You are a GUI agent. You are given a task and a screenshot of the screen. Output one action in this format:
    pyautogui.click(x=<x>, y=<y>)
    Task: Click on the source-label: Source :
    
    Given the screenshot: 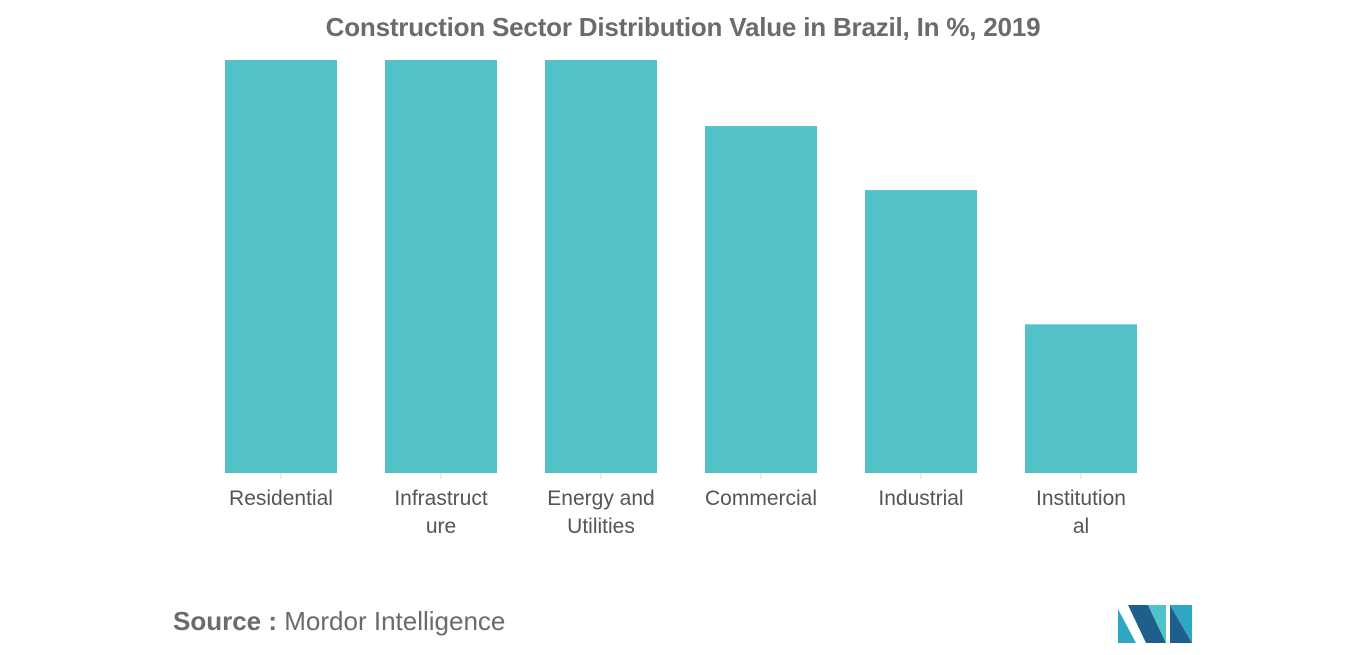 What is the action you would take?
    pyautogui.click(x=225, y=621)
    